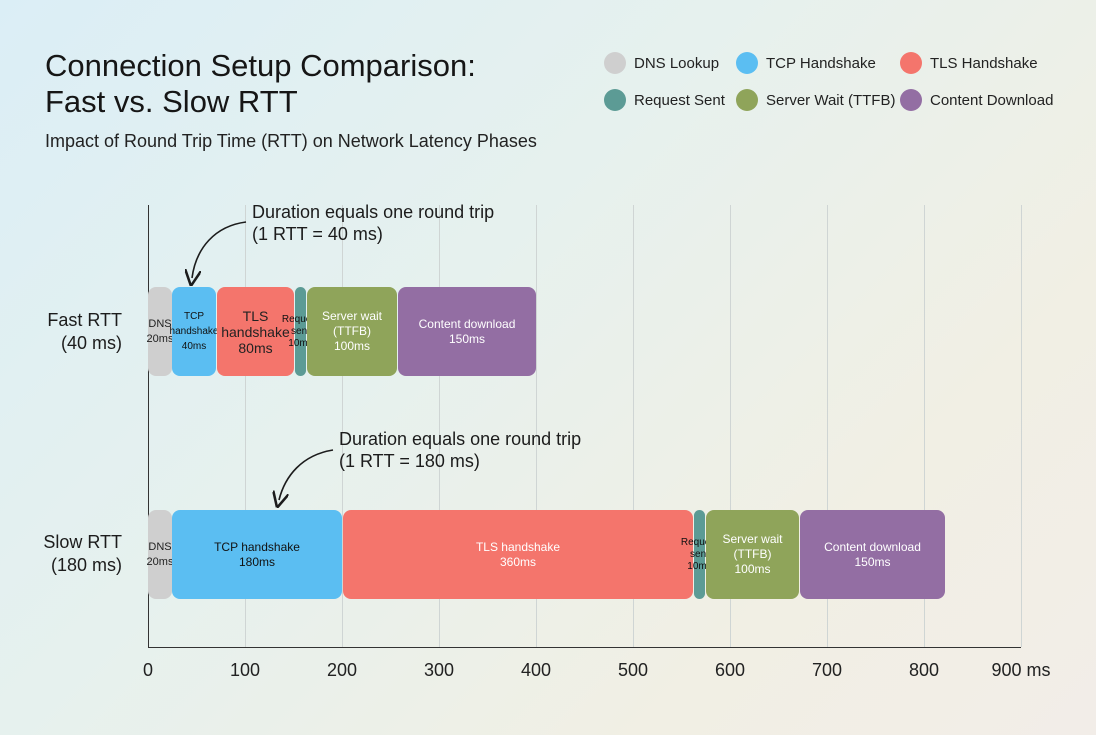  What do you see at coordinates (633, 670) in the screenshot?
I see `x-tick-label: 500` at bounding box center [633, 670].